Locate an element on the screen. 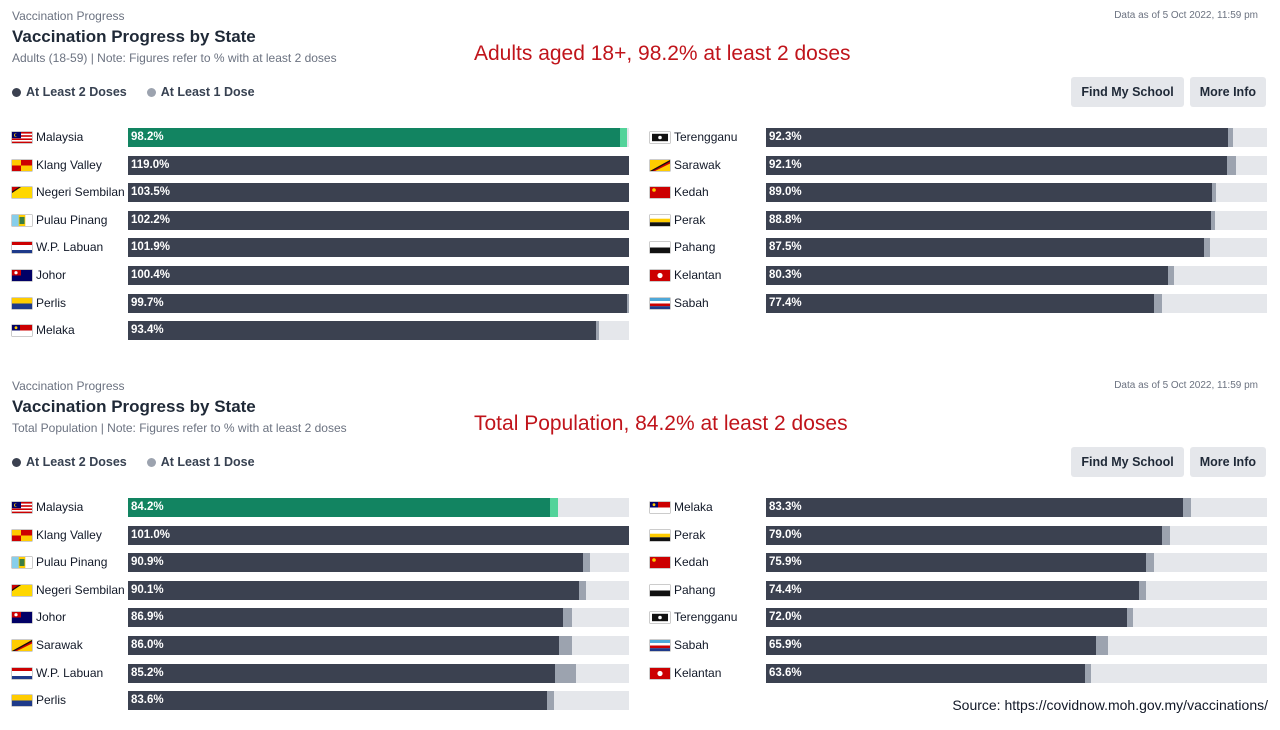 The image size is (1280, 730). bar-value-label: 99.7% is located at coordinates (147, 302).